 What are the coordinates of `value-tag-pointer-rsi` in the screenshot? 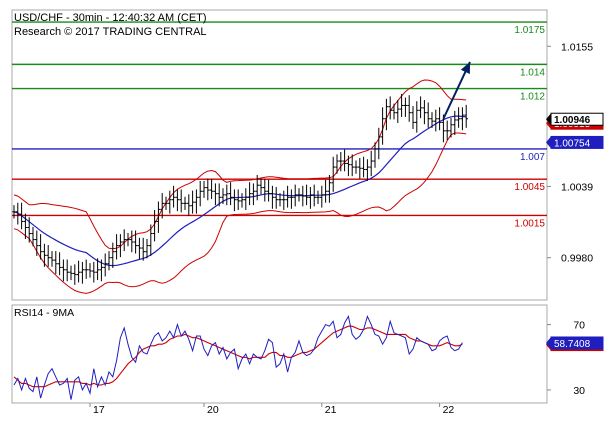 It's located at (548, 342).